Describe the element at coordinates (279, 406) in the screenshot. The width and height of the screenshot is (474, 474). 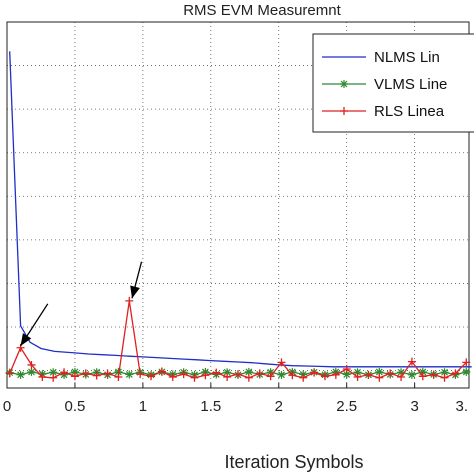
I see `x-tick-label: 2` at that location.